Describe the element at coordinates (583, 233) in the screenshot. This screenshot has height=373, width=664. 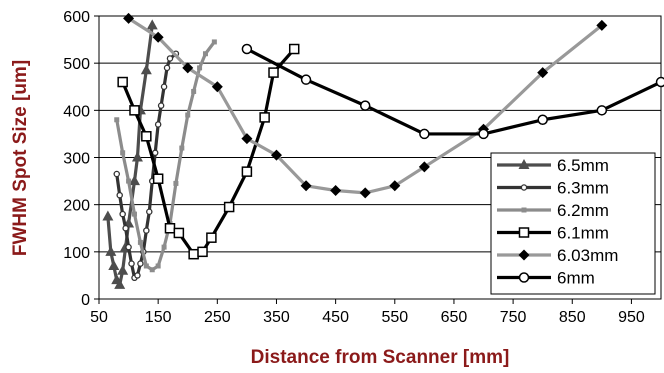
I see `legend-label: 6.1mm` at that location.